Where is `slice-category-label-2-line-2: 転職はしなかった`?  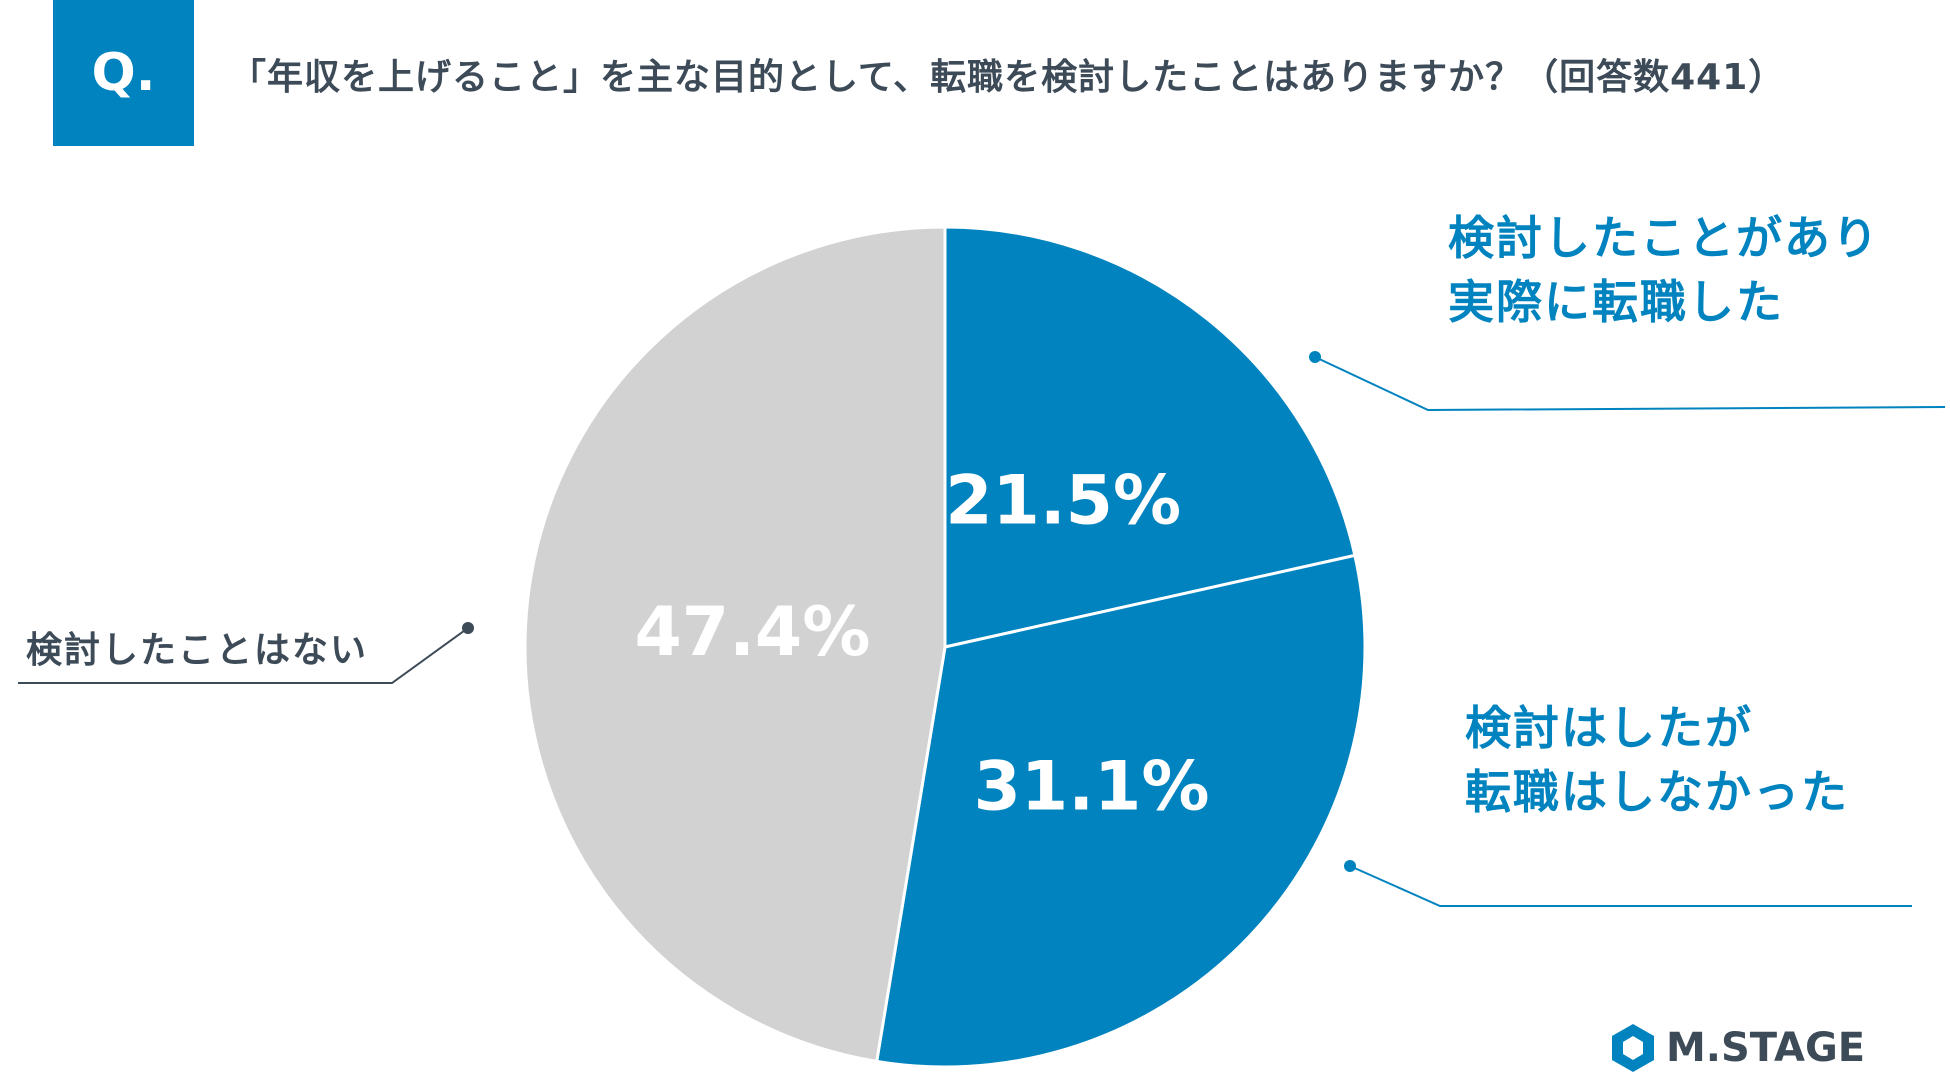 slice-category-label-2-line-2: 転職はしなかった is located at coordinates (1657, 792).